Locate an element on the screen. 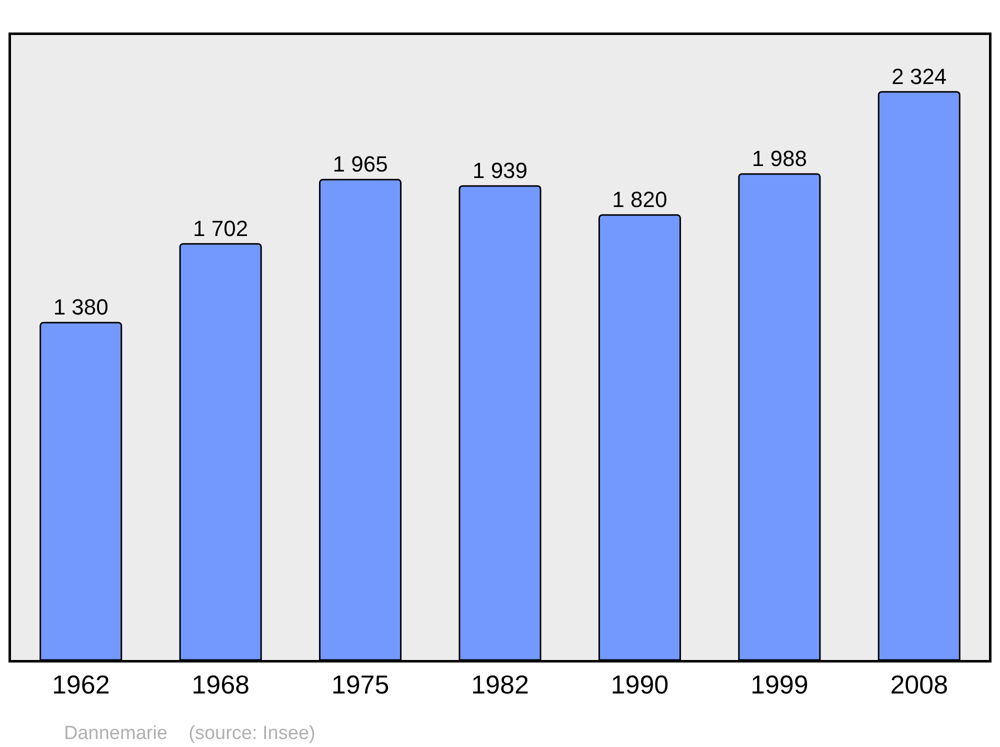  data-label: 1 380 is located at coordinates (80, 307).